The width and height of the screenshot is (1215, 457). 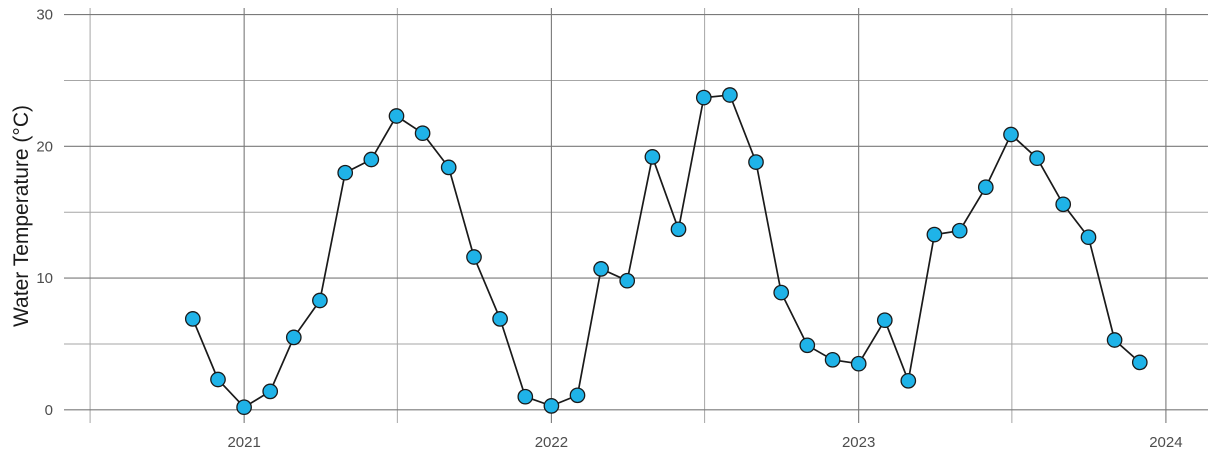 What do you see at coordinates (21, 216) in the screenshot?
I see `y-axis-label: Water Temperature (°C)` at bounding box center [21, 216].